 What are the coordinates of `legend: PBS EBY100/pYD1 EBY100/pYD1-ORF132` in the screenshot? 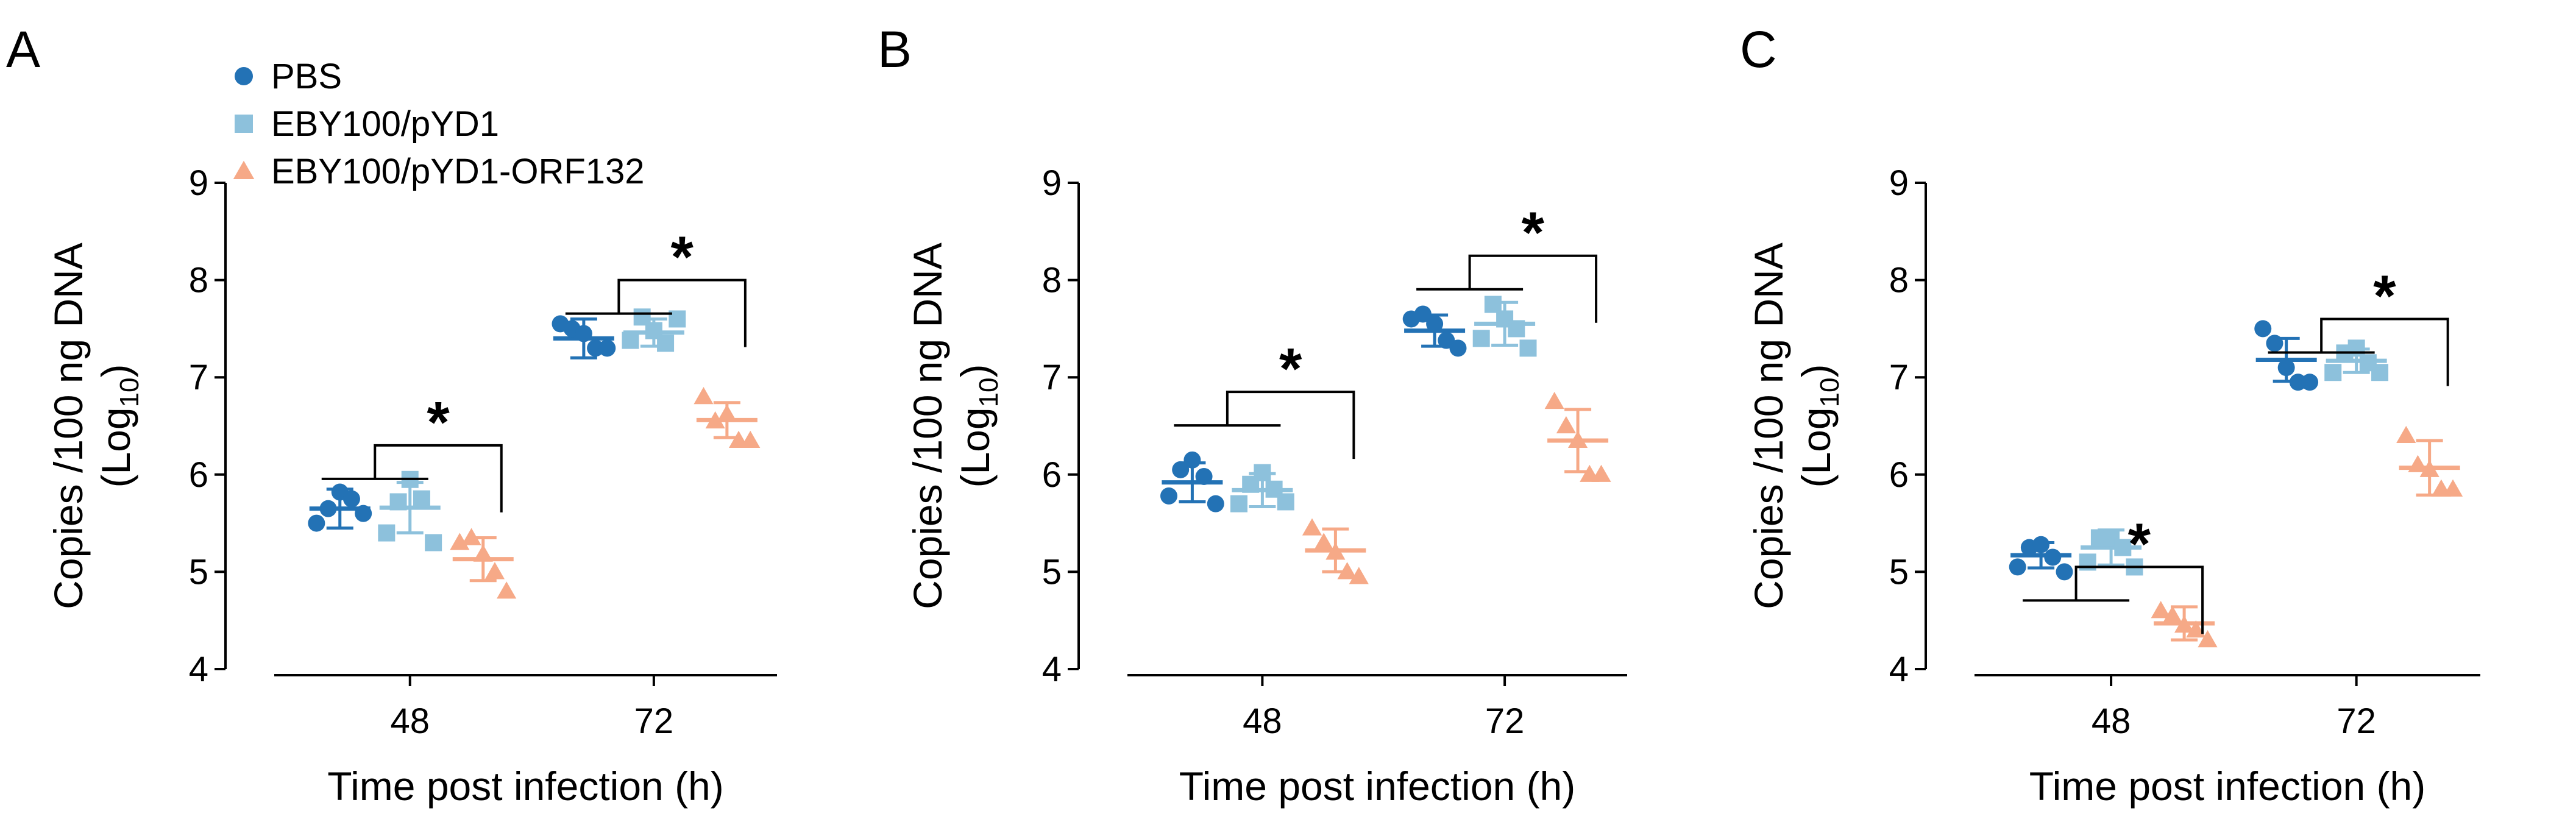 It's located at (439, 124).